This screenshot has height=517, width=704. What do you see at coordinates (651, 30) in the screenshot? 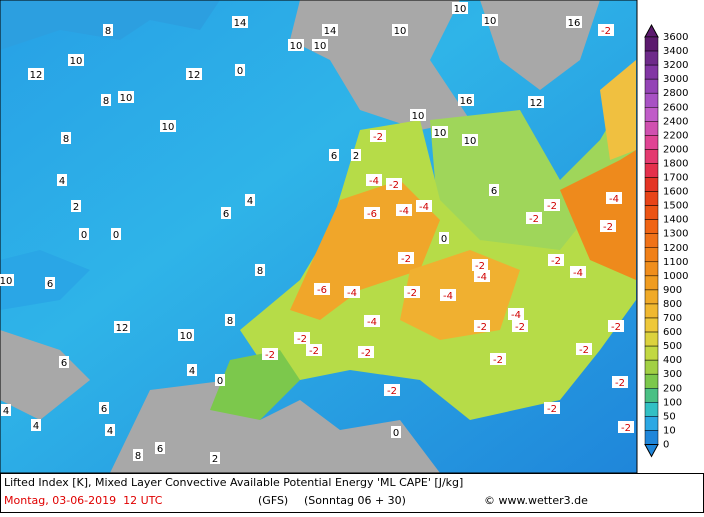
I see `legend-arrow-top` at bounding box center [651, 30].